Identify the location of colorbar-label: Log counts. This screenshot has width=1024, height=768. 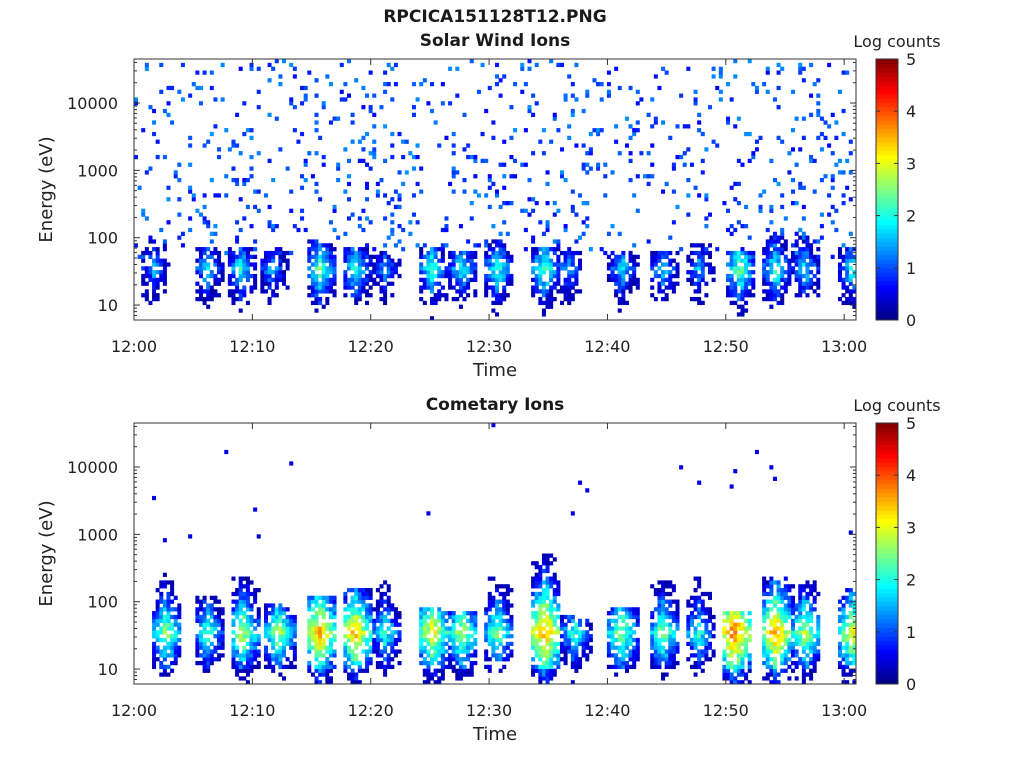
(896, 405).